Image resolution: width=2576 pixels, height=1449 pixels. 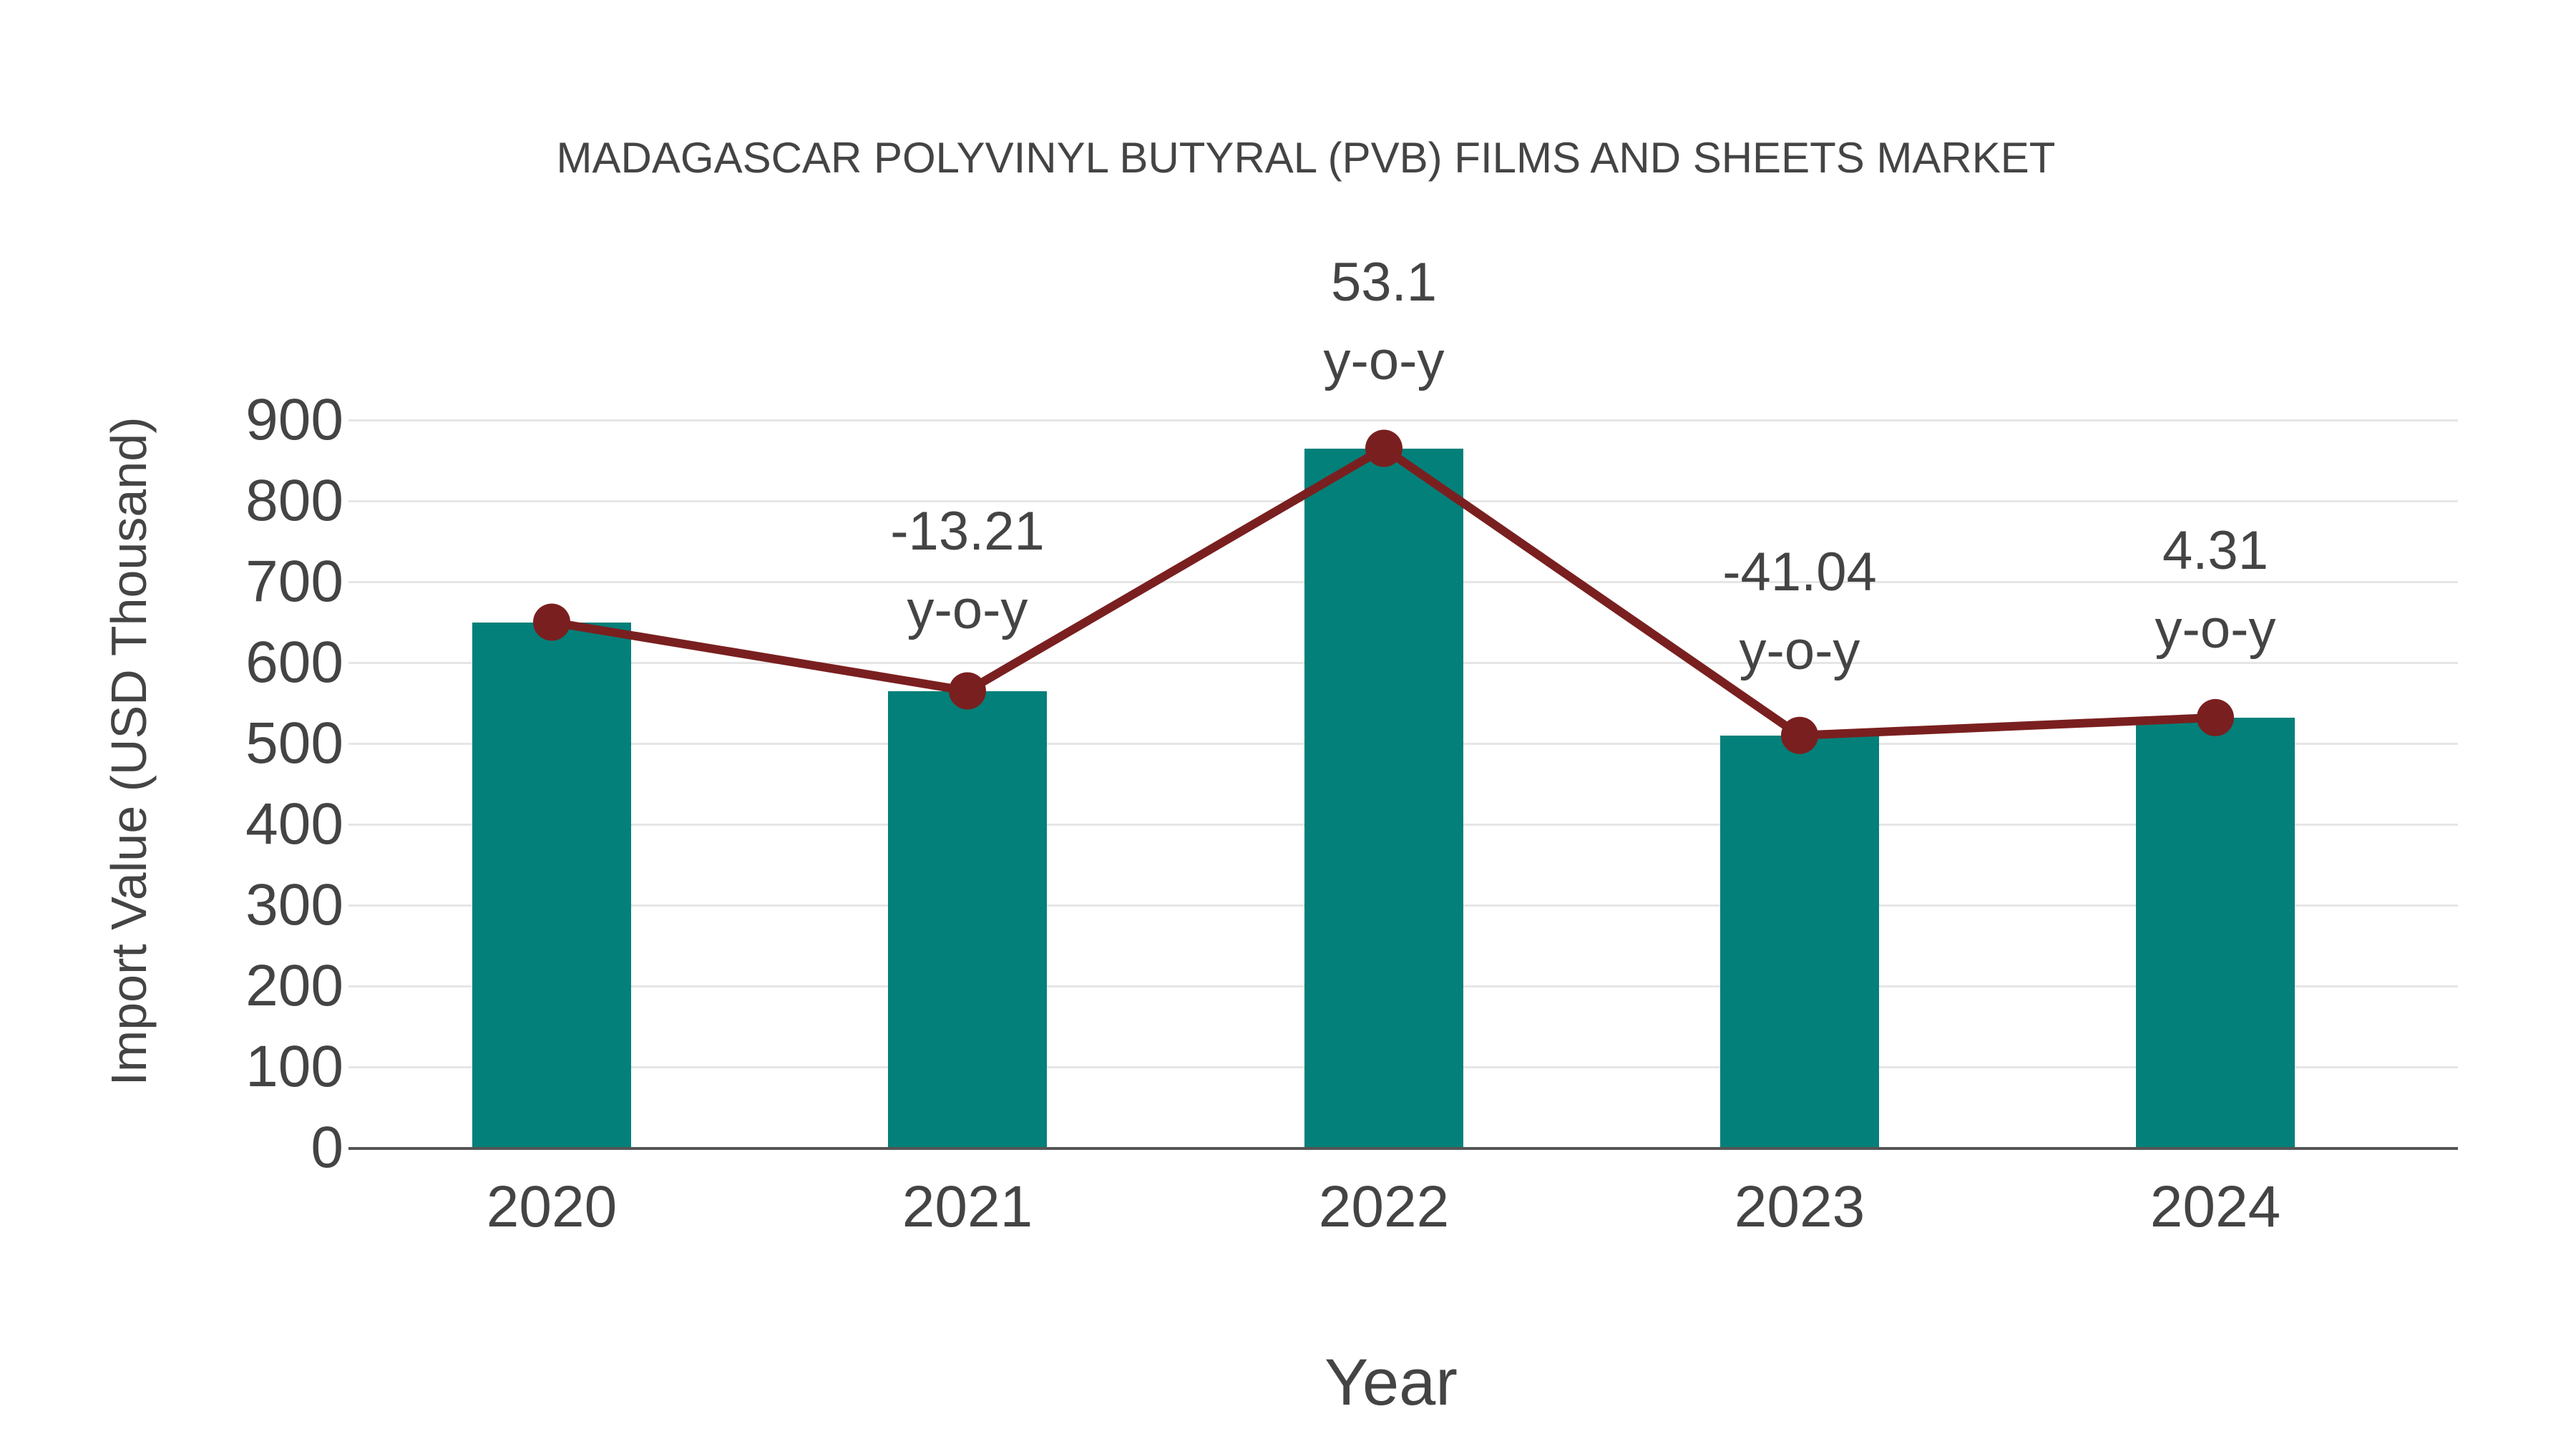 I want to click on trend-line-path, so click(x=1383, y=591).